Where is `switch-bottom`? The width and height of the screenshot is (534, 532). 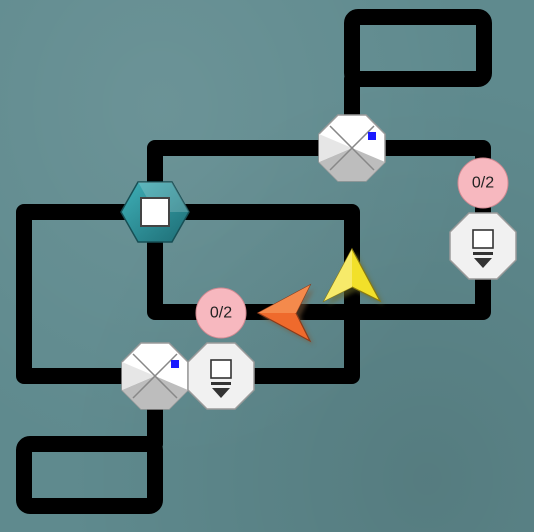 switch-bottom is located at coordinates (155, 376).